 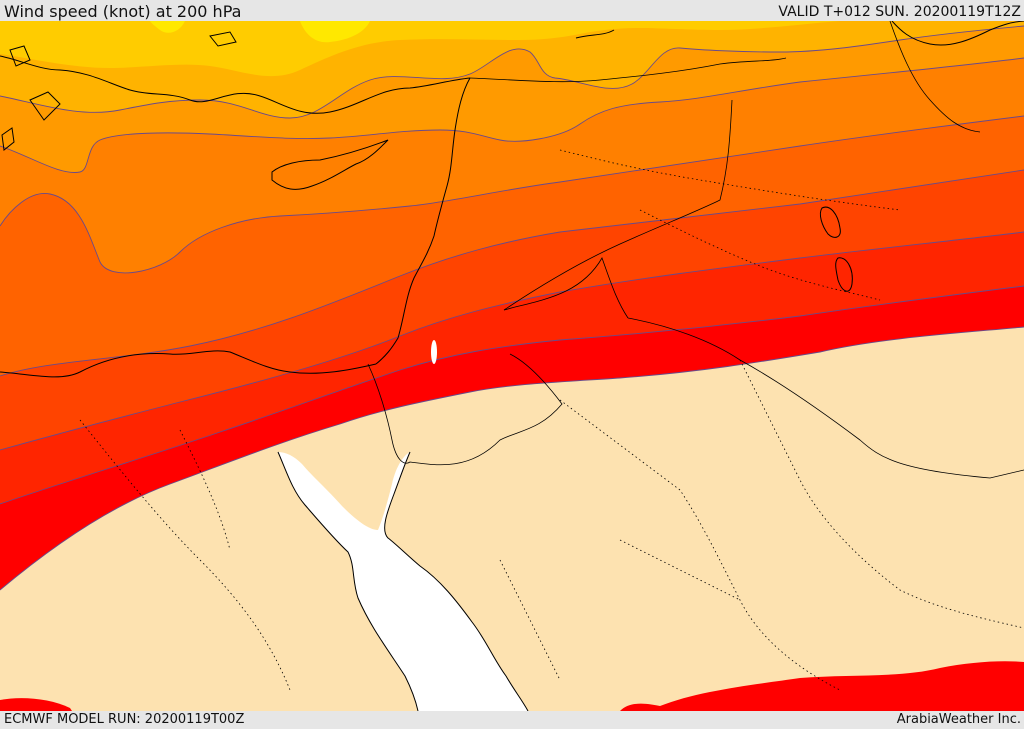 I want to click on wind-band-south, so click(x=822, y=686).